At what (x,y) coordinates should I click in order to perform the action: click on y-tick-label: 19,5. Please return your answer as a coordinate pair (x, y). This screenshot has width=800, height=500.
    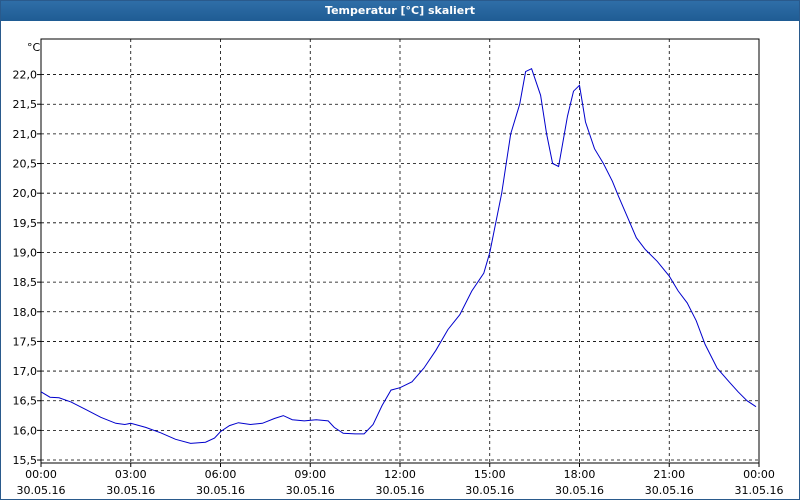
    Looking at the image, I should click on (25, 223).